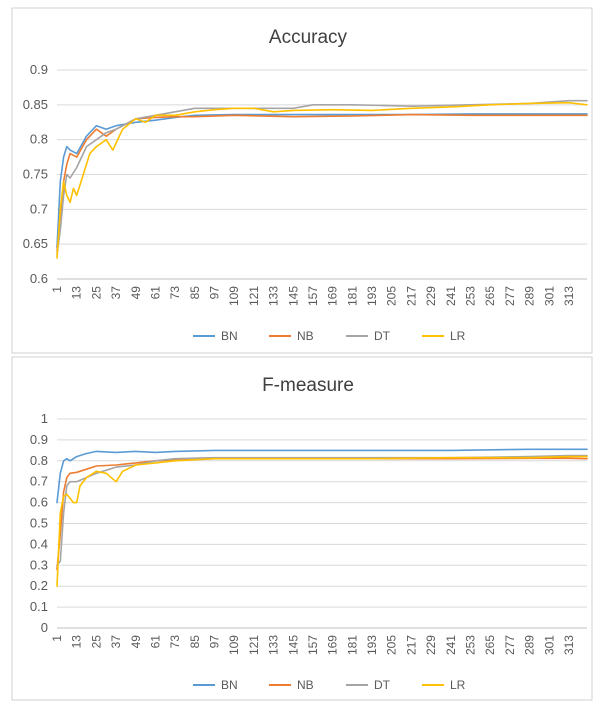  What do you see at coordinates (372, 296) in the screenshot?
I see `accuracy-x-tick-label: 193` at bounding box center [372, 296].